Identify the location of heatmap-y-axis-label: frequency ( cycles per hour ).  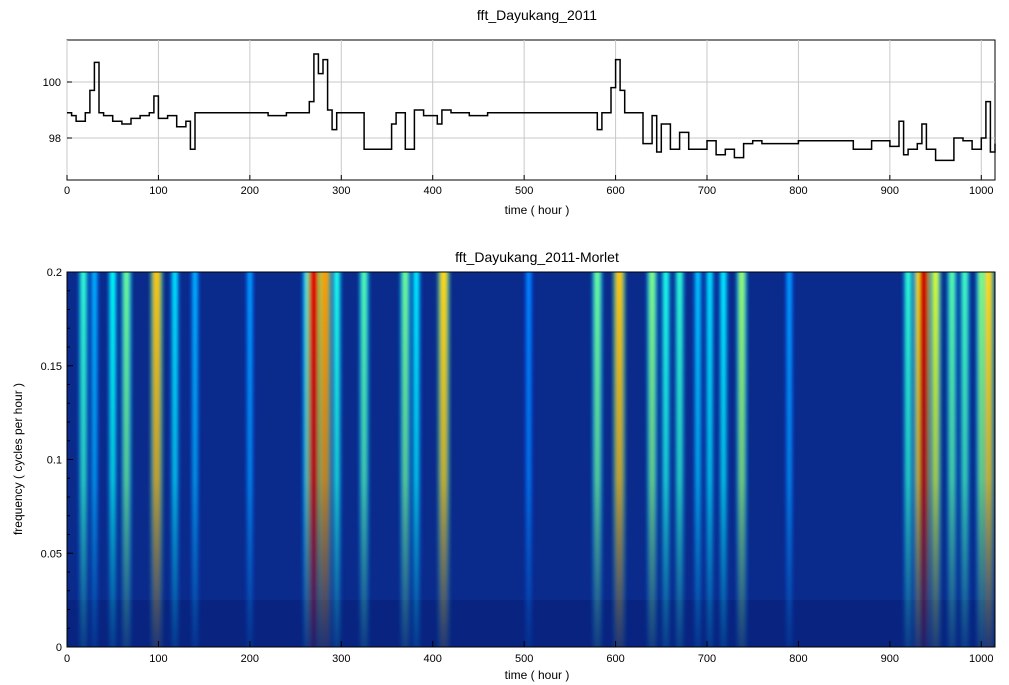
(18, 459).